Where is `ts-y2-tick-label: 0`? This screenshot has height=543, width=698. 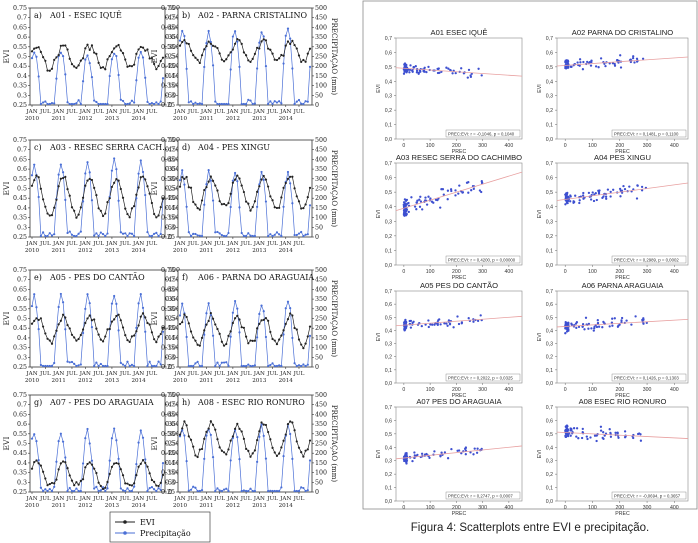 ts-y2-tick-label: 0 is located at coordinates (170, 367).